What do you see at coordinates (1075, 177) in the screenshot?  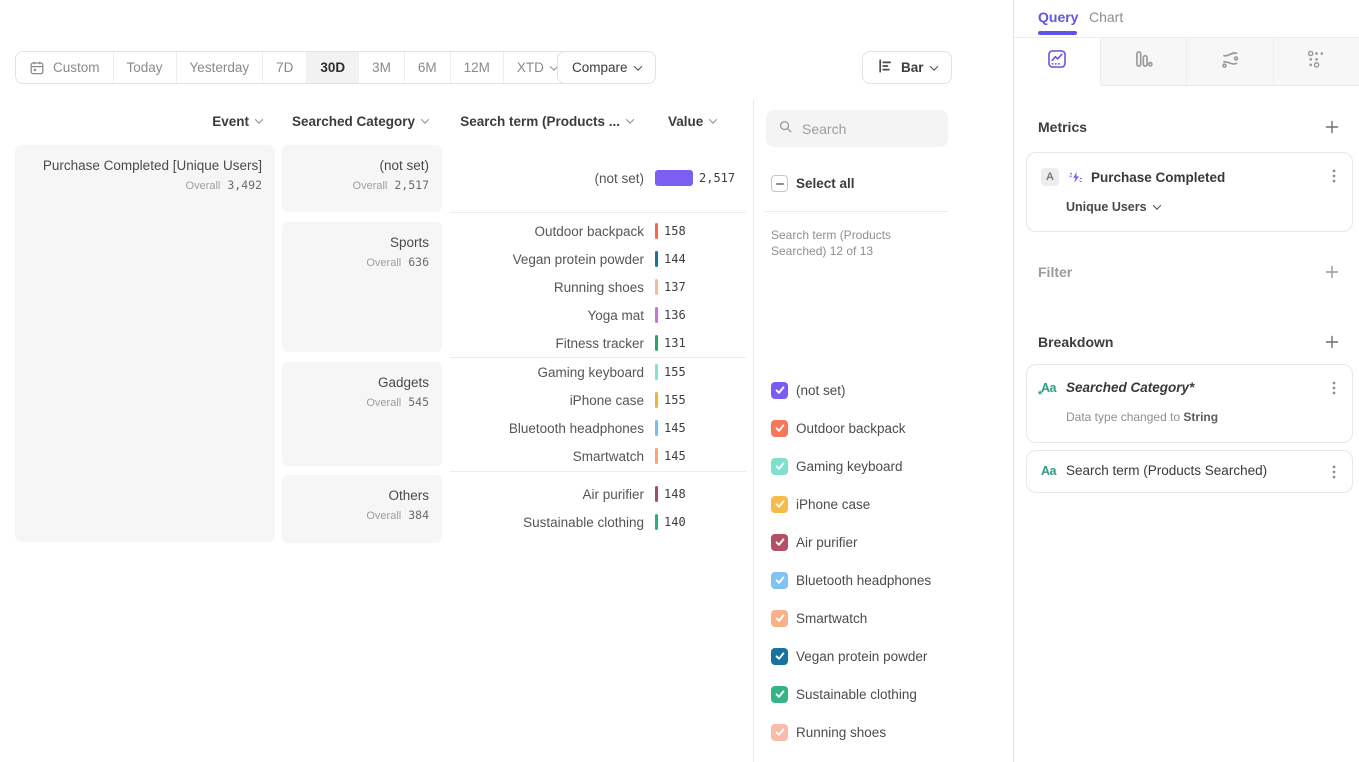 I see `event-spark-icon` at bounding box center [1075, 177].